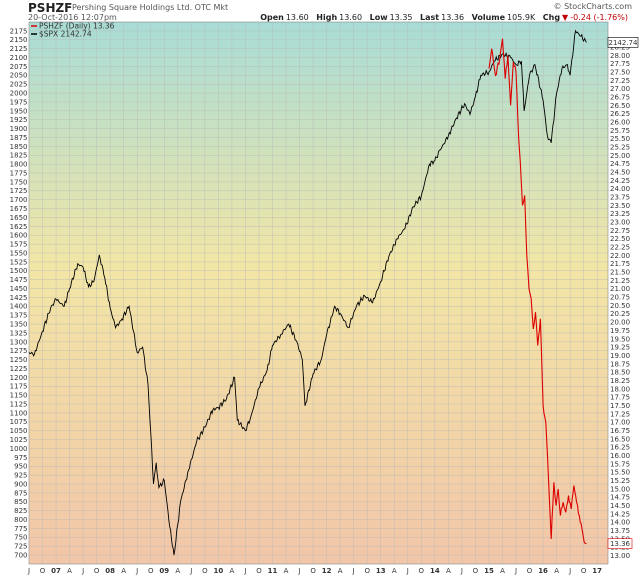 The height and width of the screenshot is (576, 640). Describe the element at coordinates (620, 289) in the screenshot. I see `right-tick-label: 21.00` at that location.